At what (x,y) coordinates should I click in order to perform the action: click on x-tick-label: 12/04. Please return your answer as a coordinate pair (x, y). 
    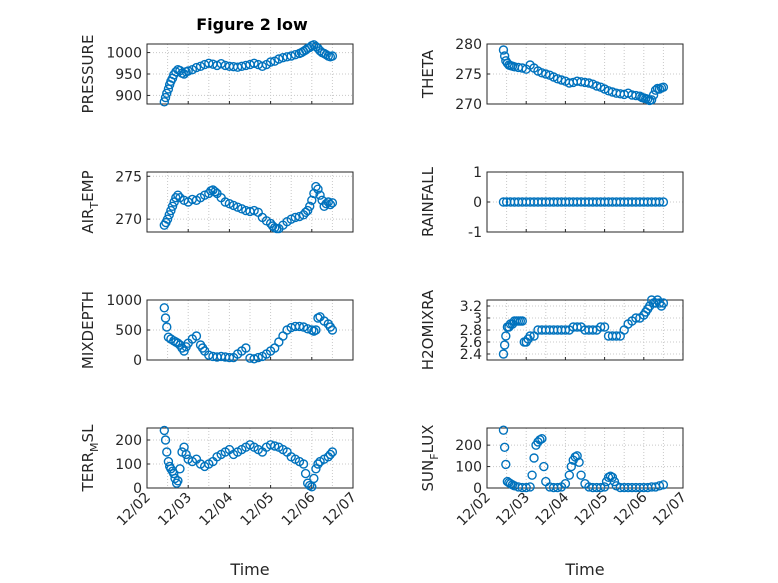
    Looking at the image, I should click on (216, 509).